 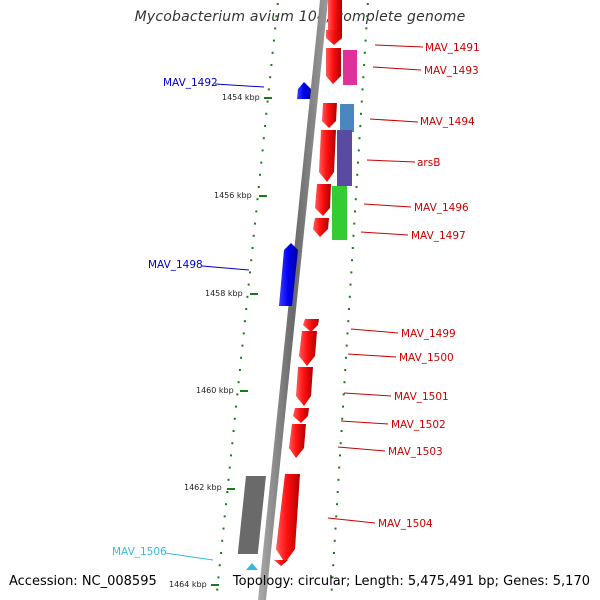 What do you see at coordinates (215, 390) in the screenshot?
I see `kbp-label-1460: 1460 kbp` at bounding box center [215, 390].